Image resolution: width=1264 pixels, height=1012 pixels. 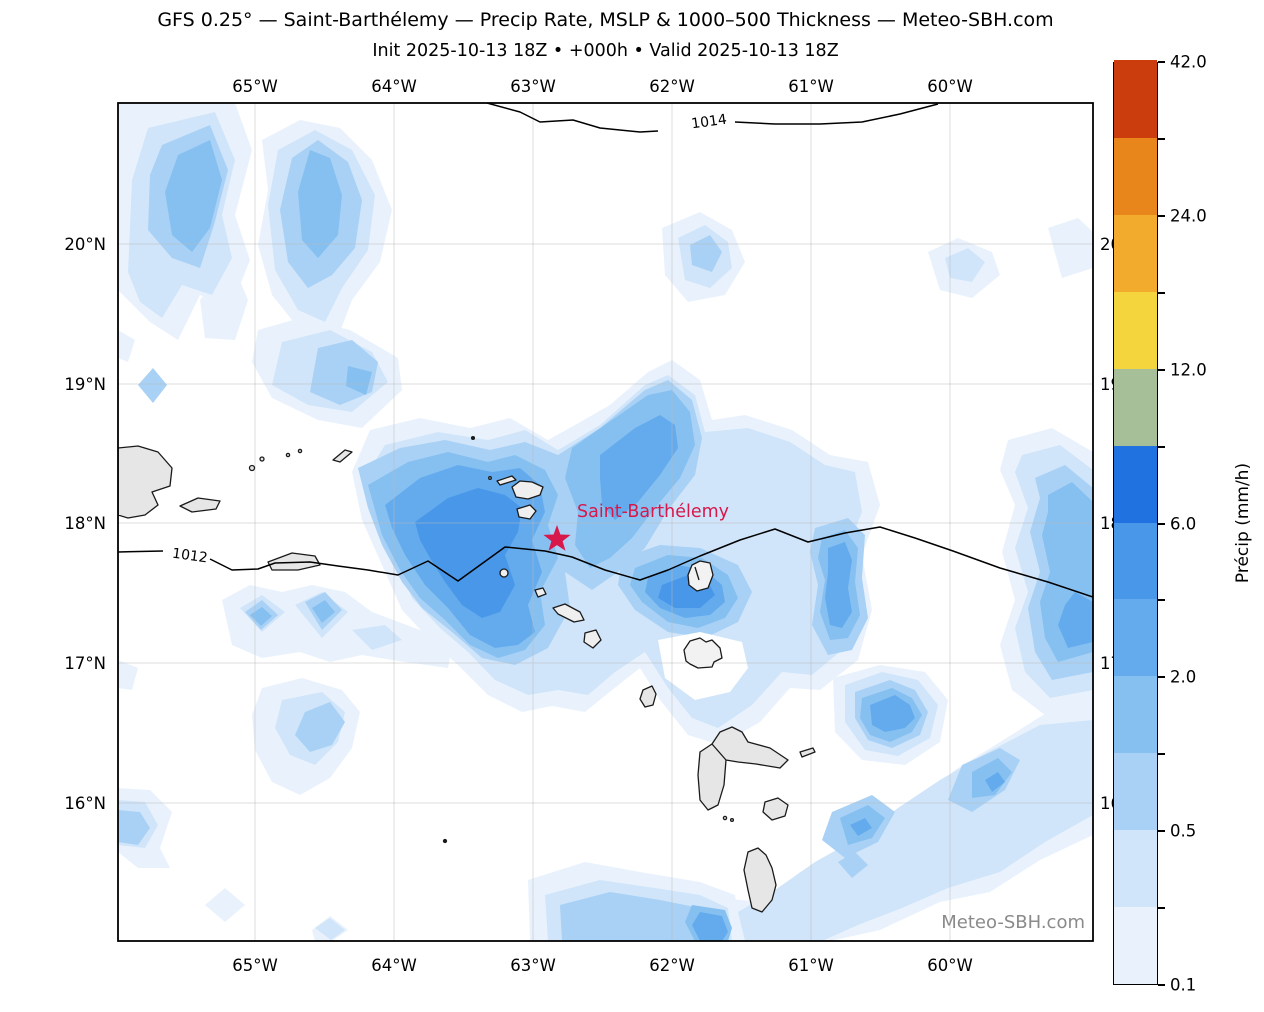 What do you see at coordinates (1183, 831) in the screenshot?
I see `colorbar-tick-label: 0.5` at bounding box center [1183, 831].